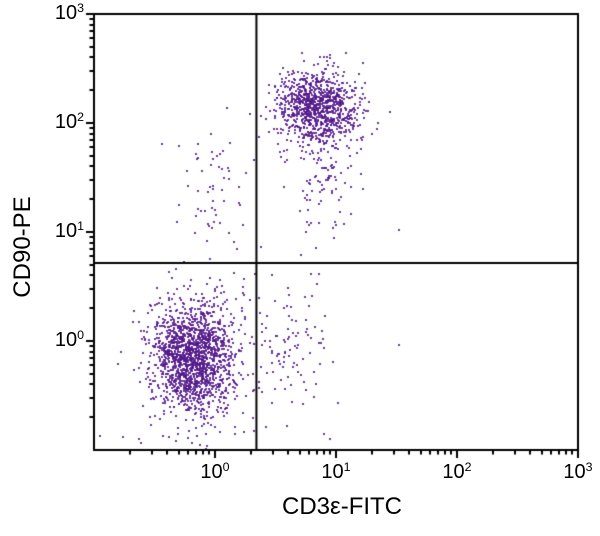  I want to click on x-tick-label-10e2: 10², so click(457, 472).